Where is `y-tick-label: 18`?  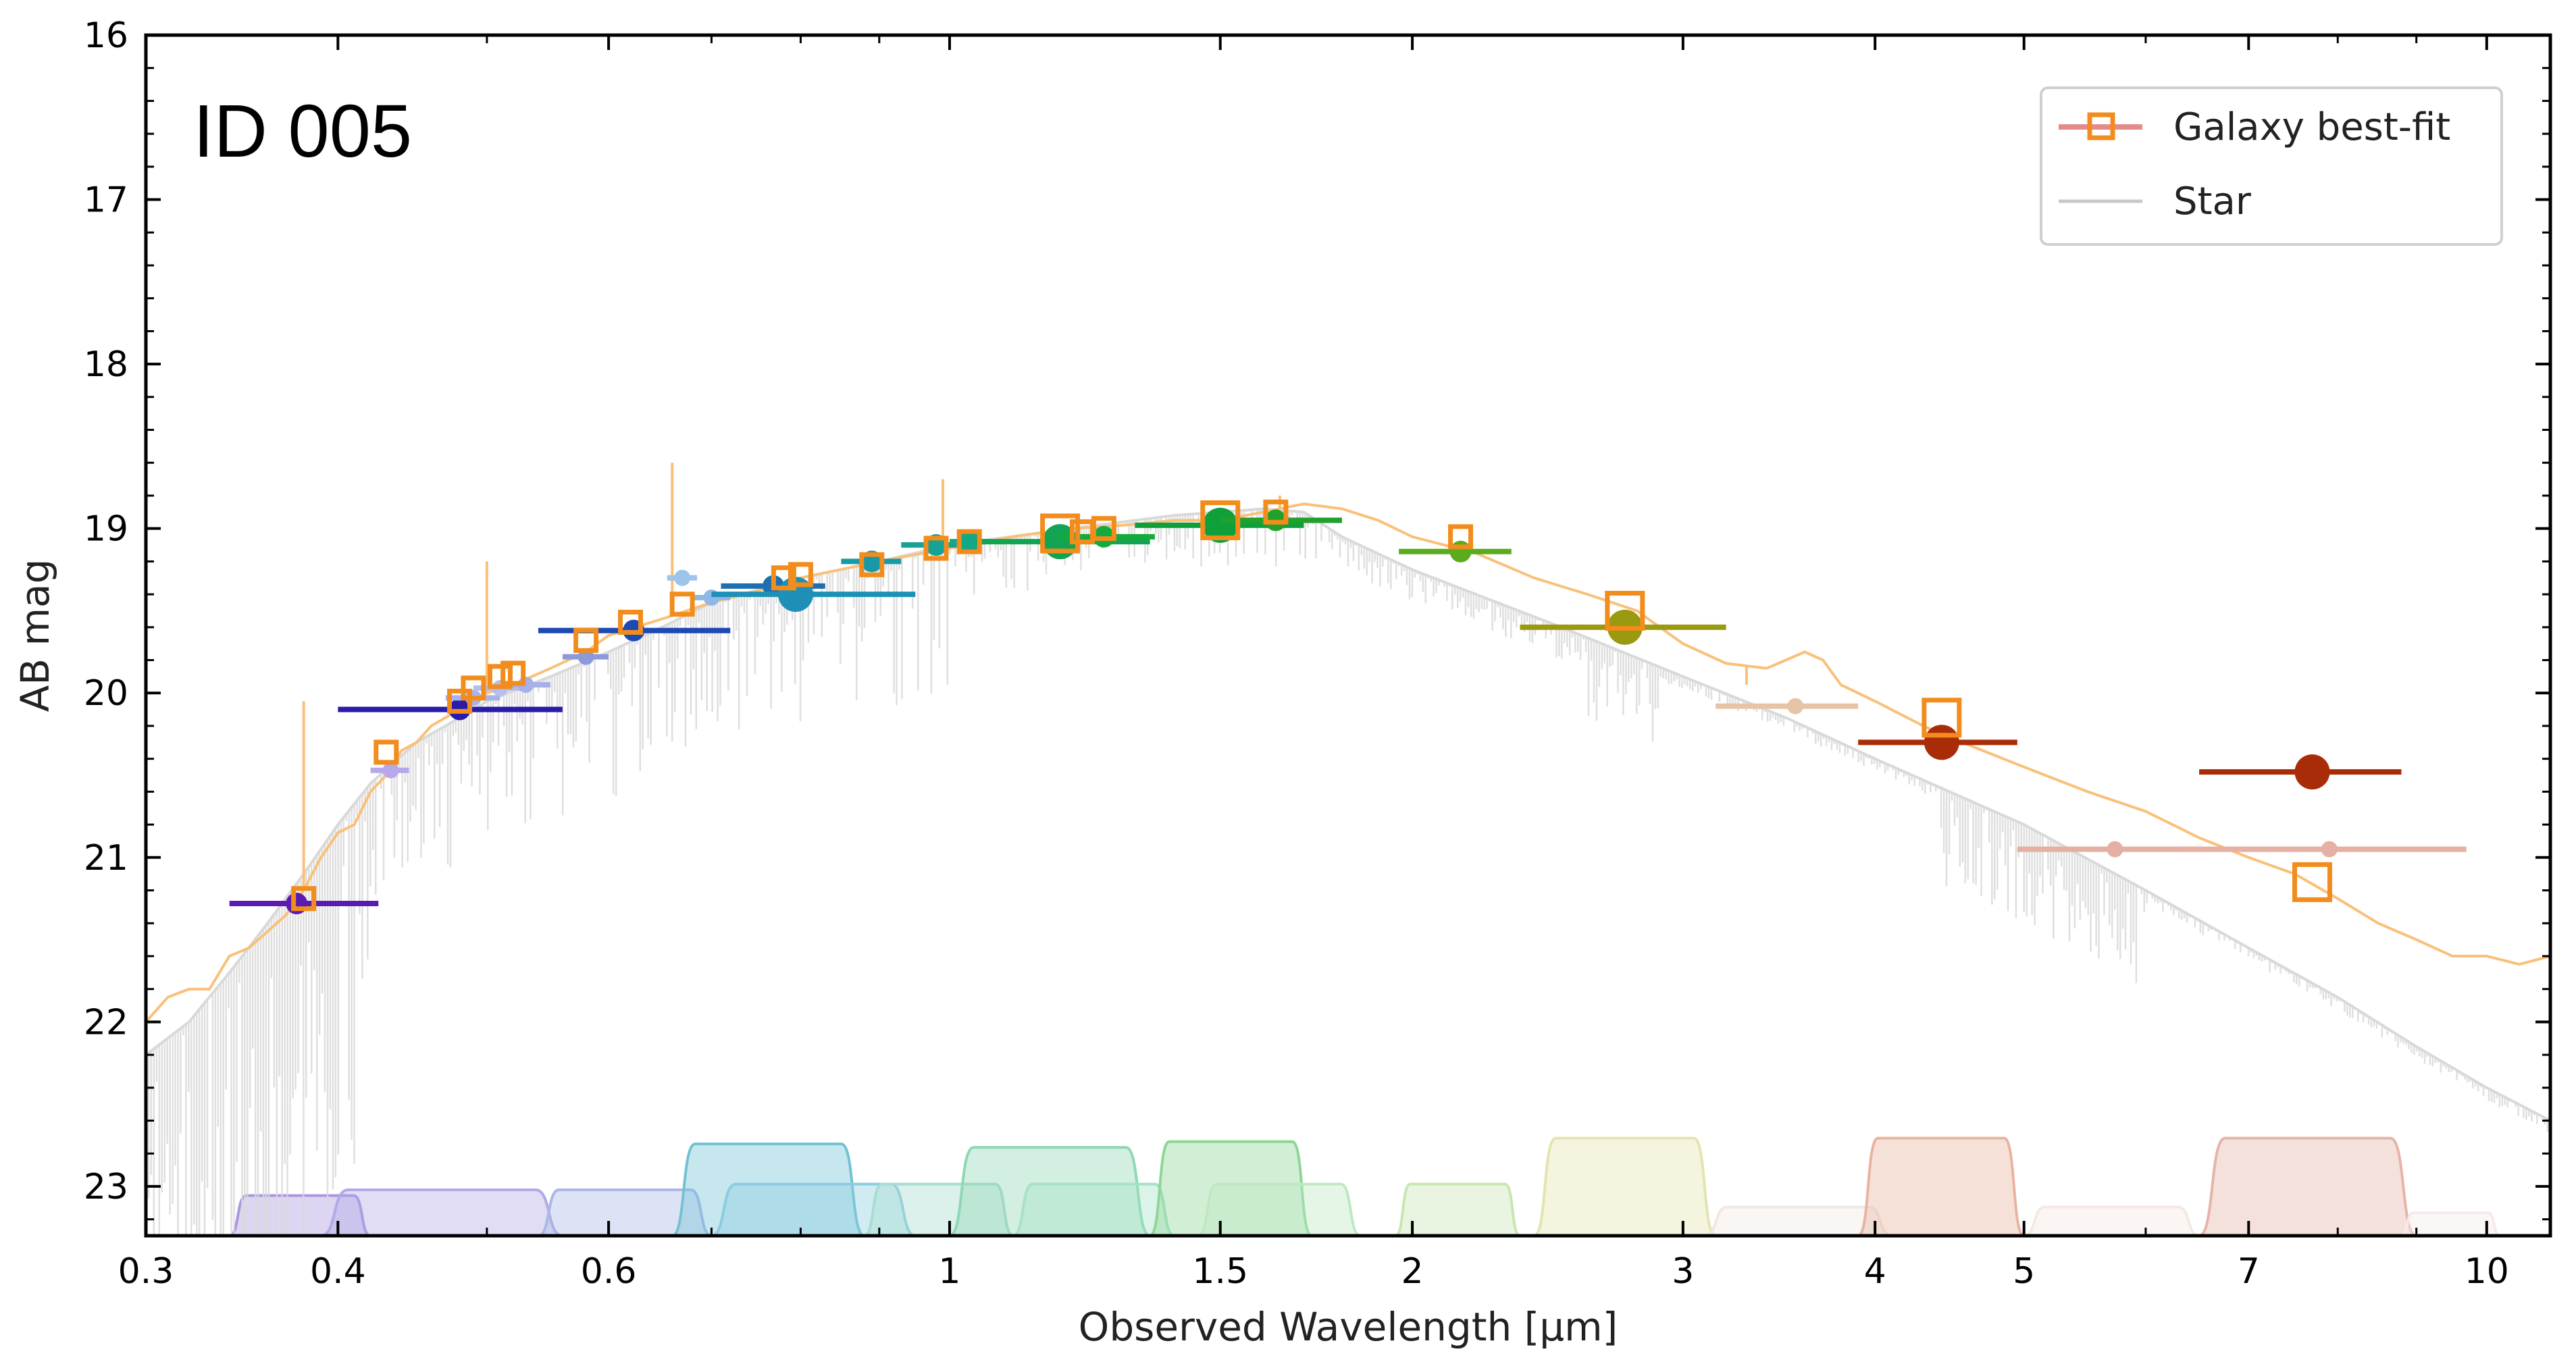
y-tick-label: 18 is located at coordinates (106, 365).